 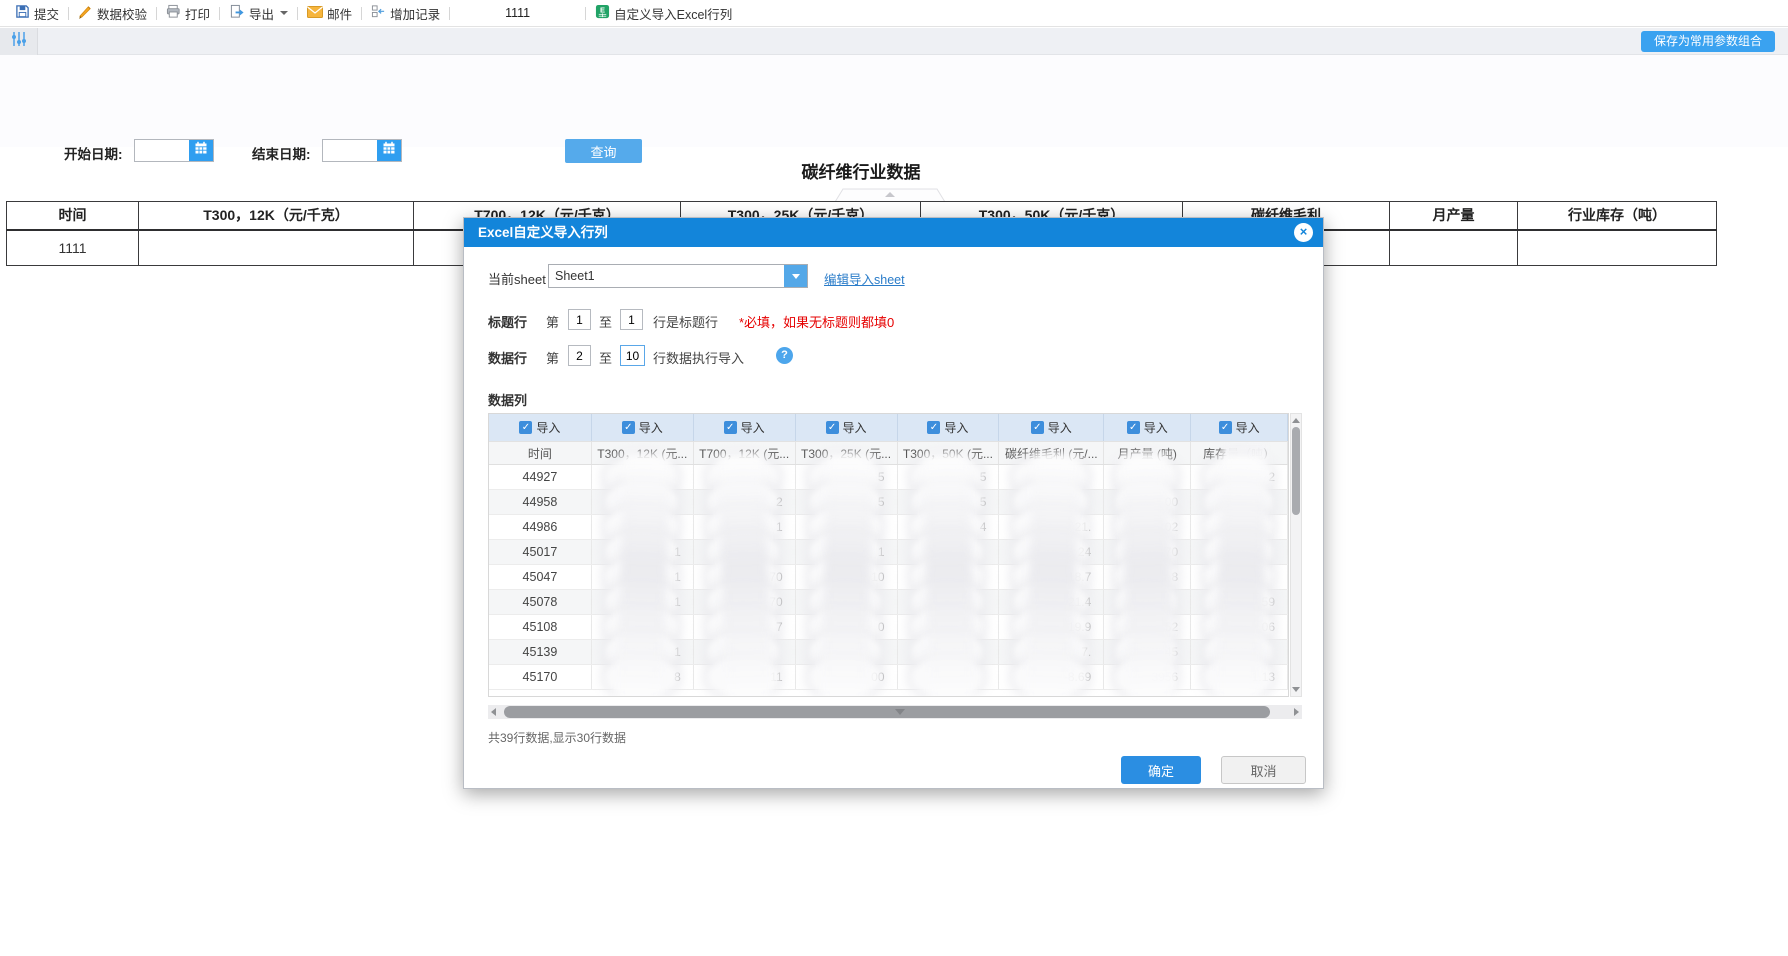 What do you see at coordinates (1303, 232) in the screenshot?
I see `close-icon: ×` at bounding box center [1303, 232].